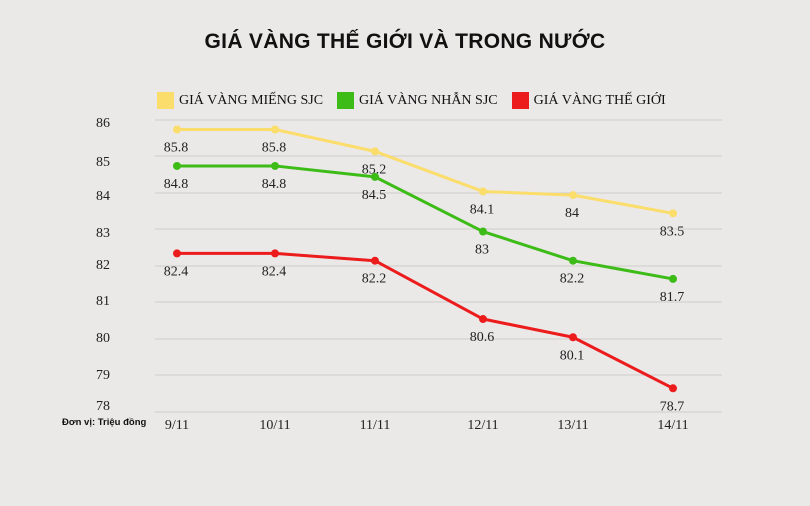 This screenshot has width=810, height=506. I want to click on x-tick-label-13/11: 13/11, so click(572, 425).